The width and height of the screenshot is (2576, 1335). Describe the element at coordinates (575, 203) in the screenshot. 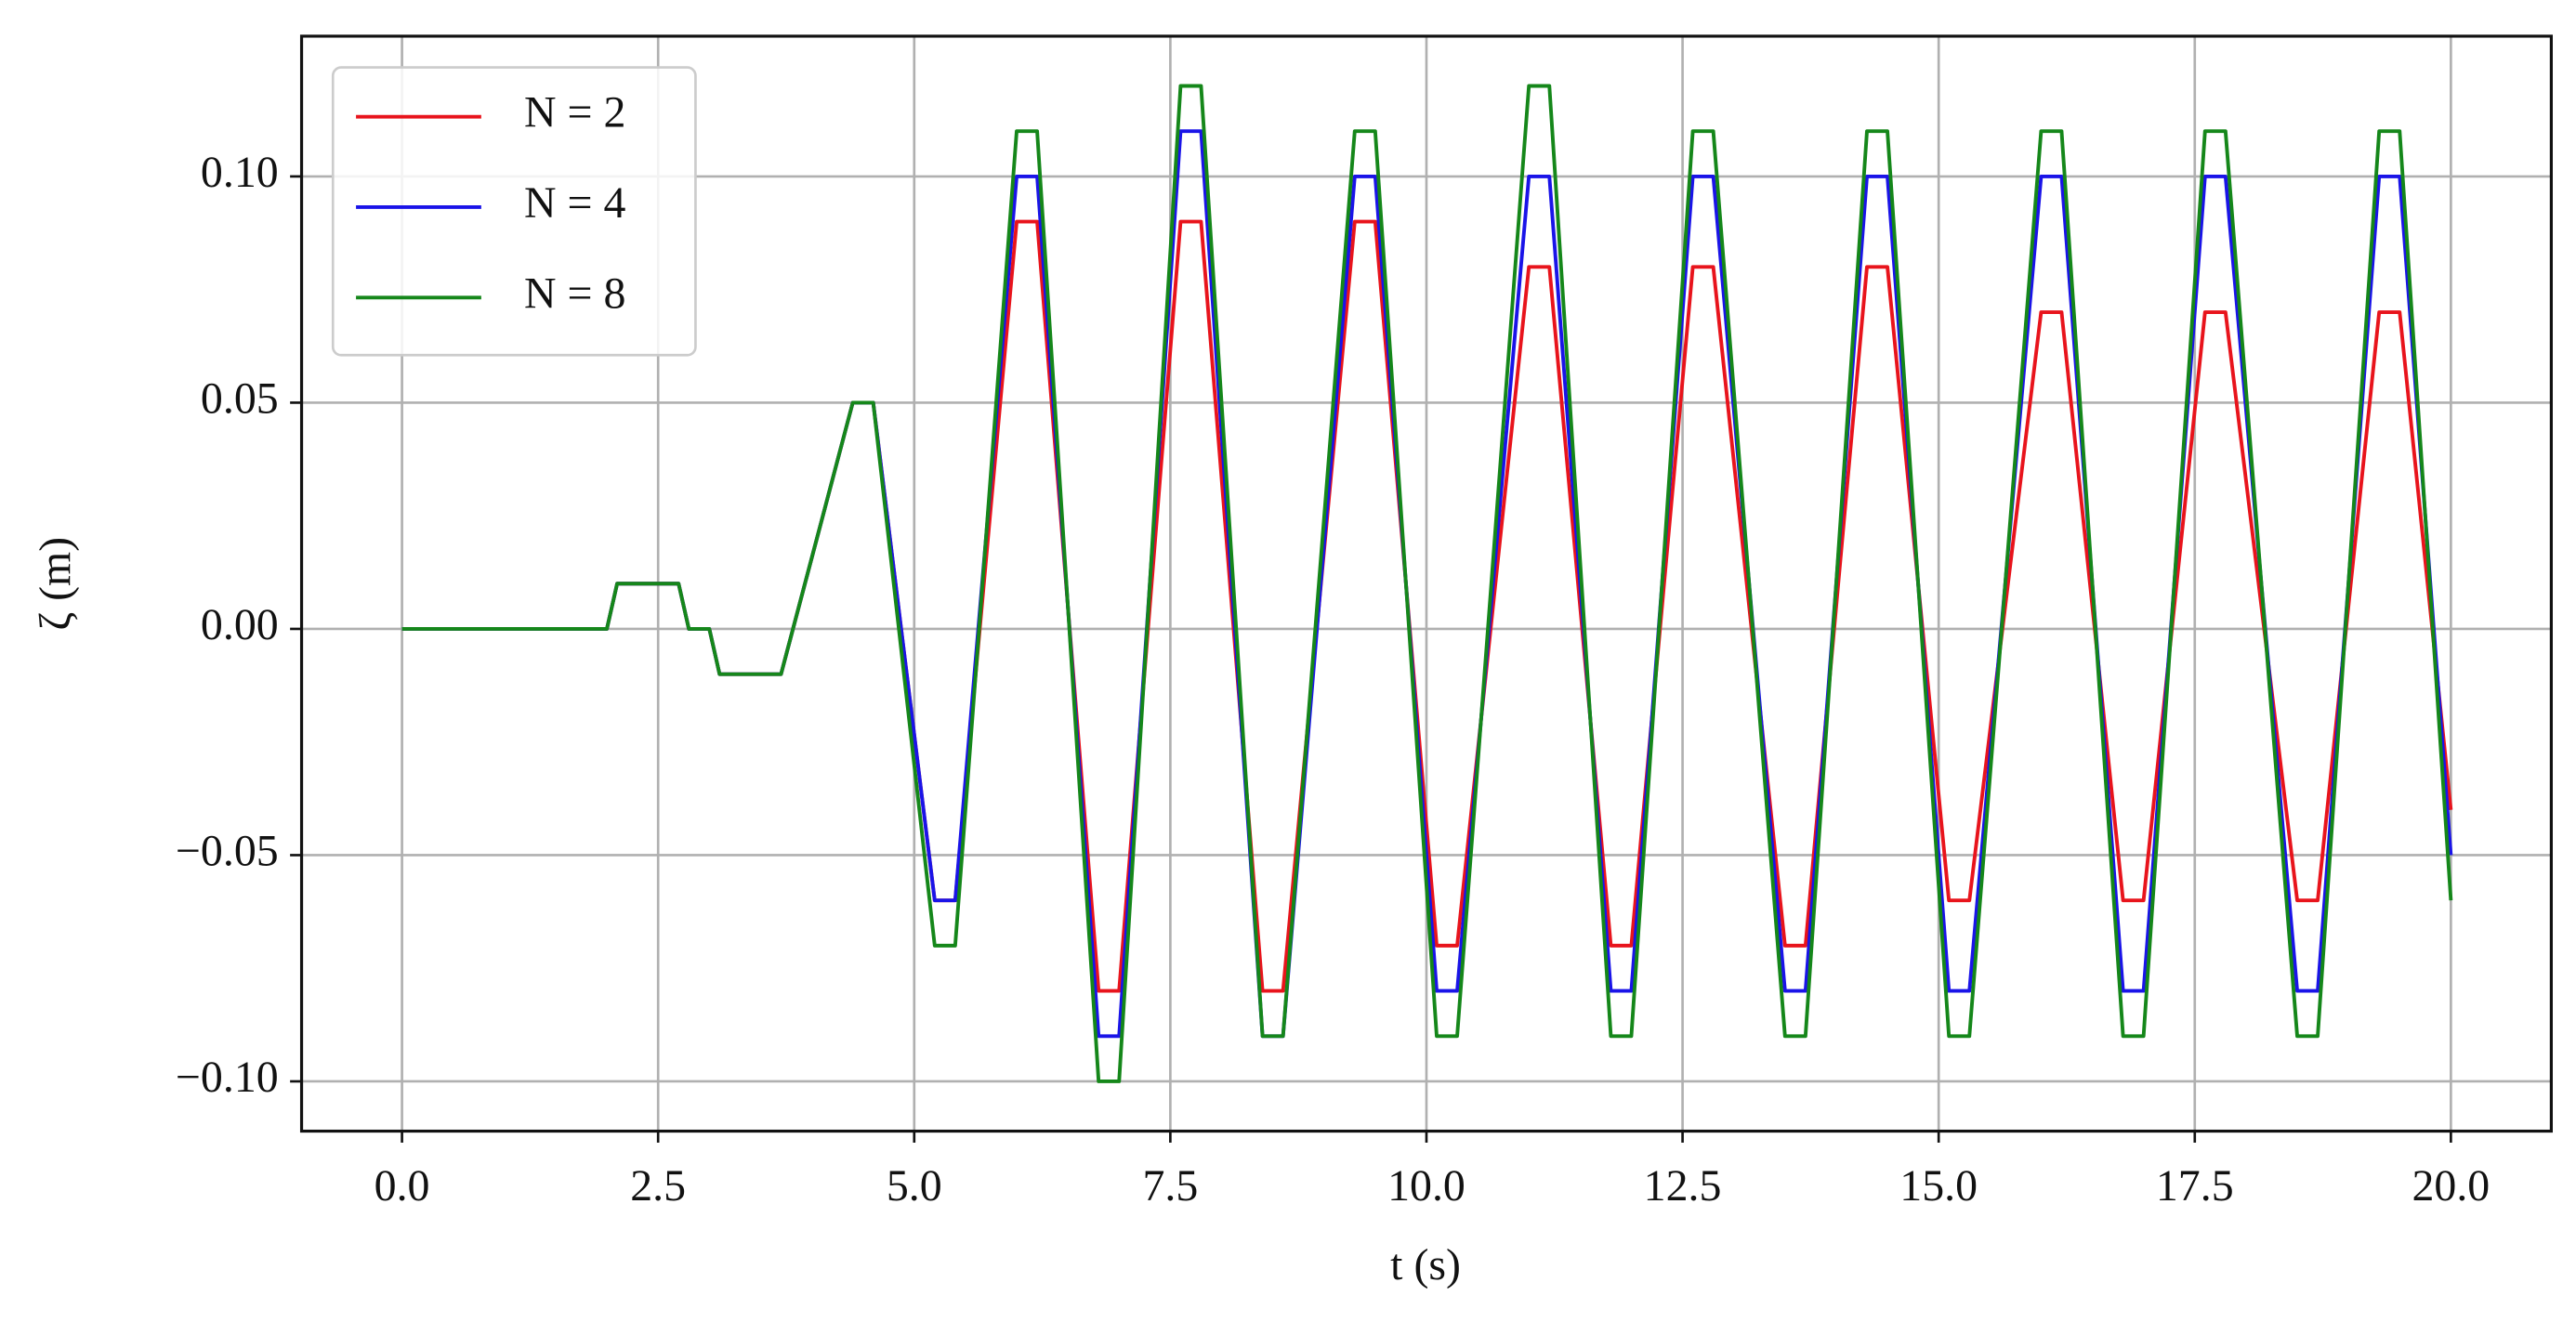

I see `legend-label: N = 4` at that location.